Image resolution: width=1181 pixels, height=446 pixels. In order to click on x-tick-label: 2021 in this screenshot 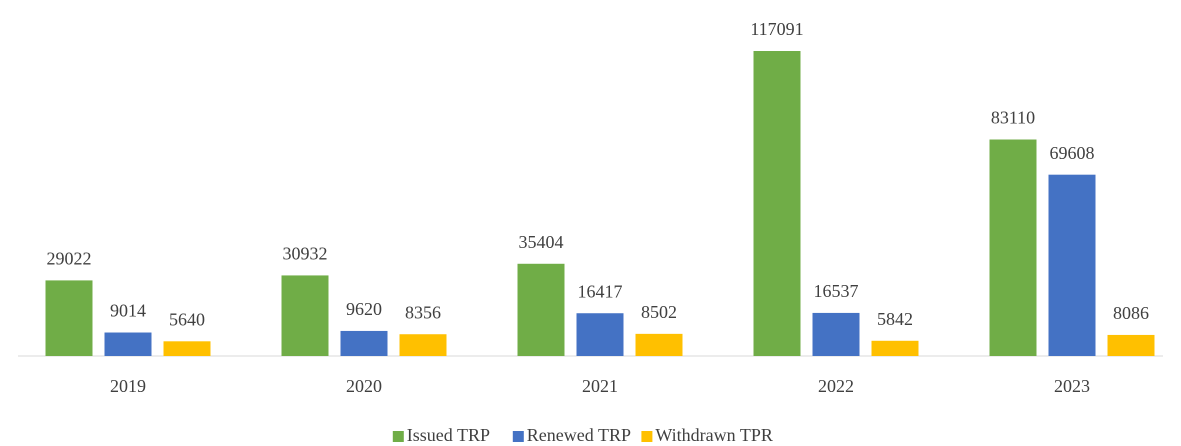, I will do `click(600, 386)`.